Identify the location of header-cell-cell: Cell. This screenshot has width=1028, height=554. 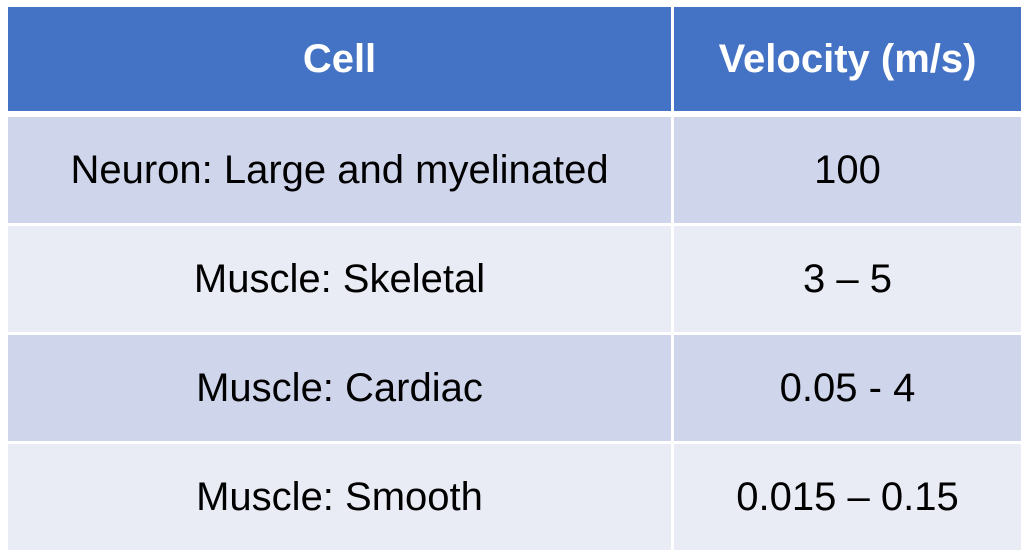
(339, 60).